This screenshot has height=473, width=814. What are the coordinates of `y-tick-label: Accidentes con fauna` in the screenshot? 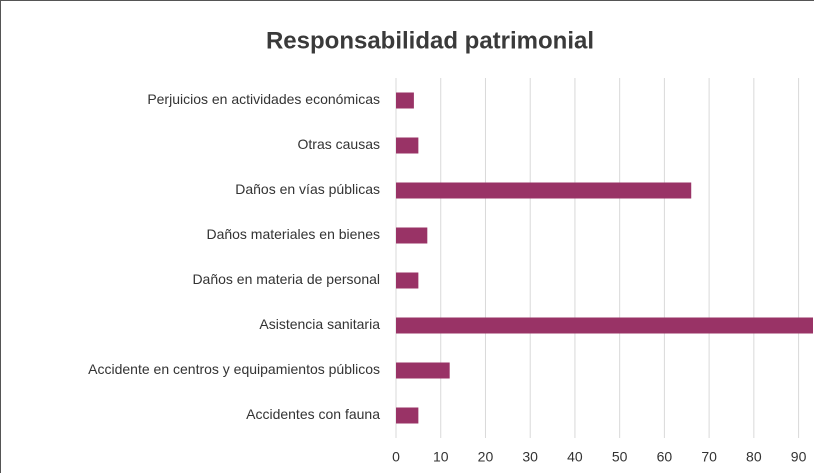 It's located at (313, 414).